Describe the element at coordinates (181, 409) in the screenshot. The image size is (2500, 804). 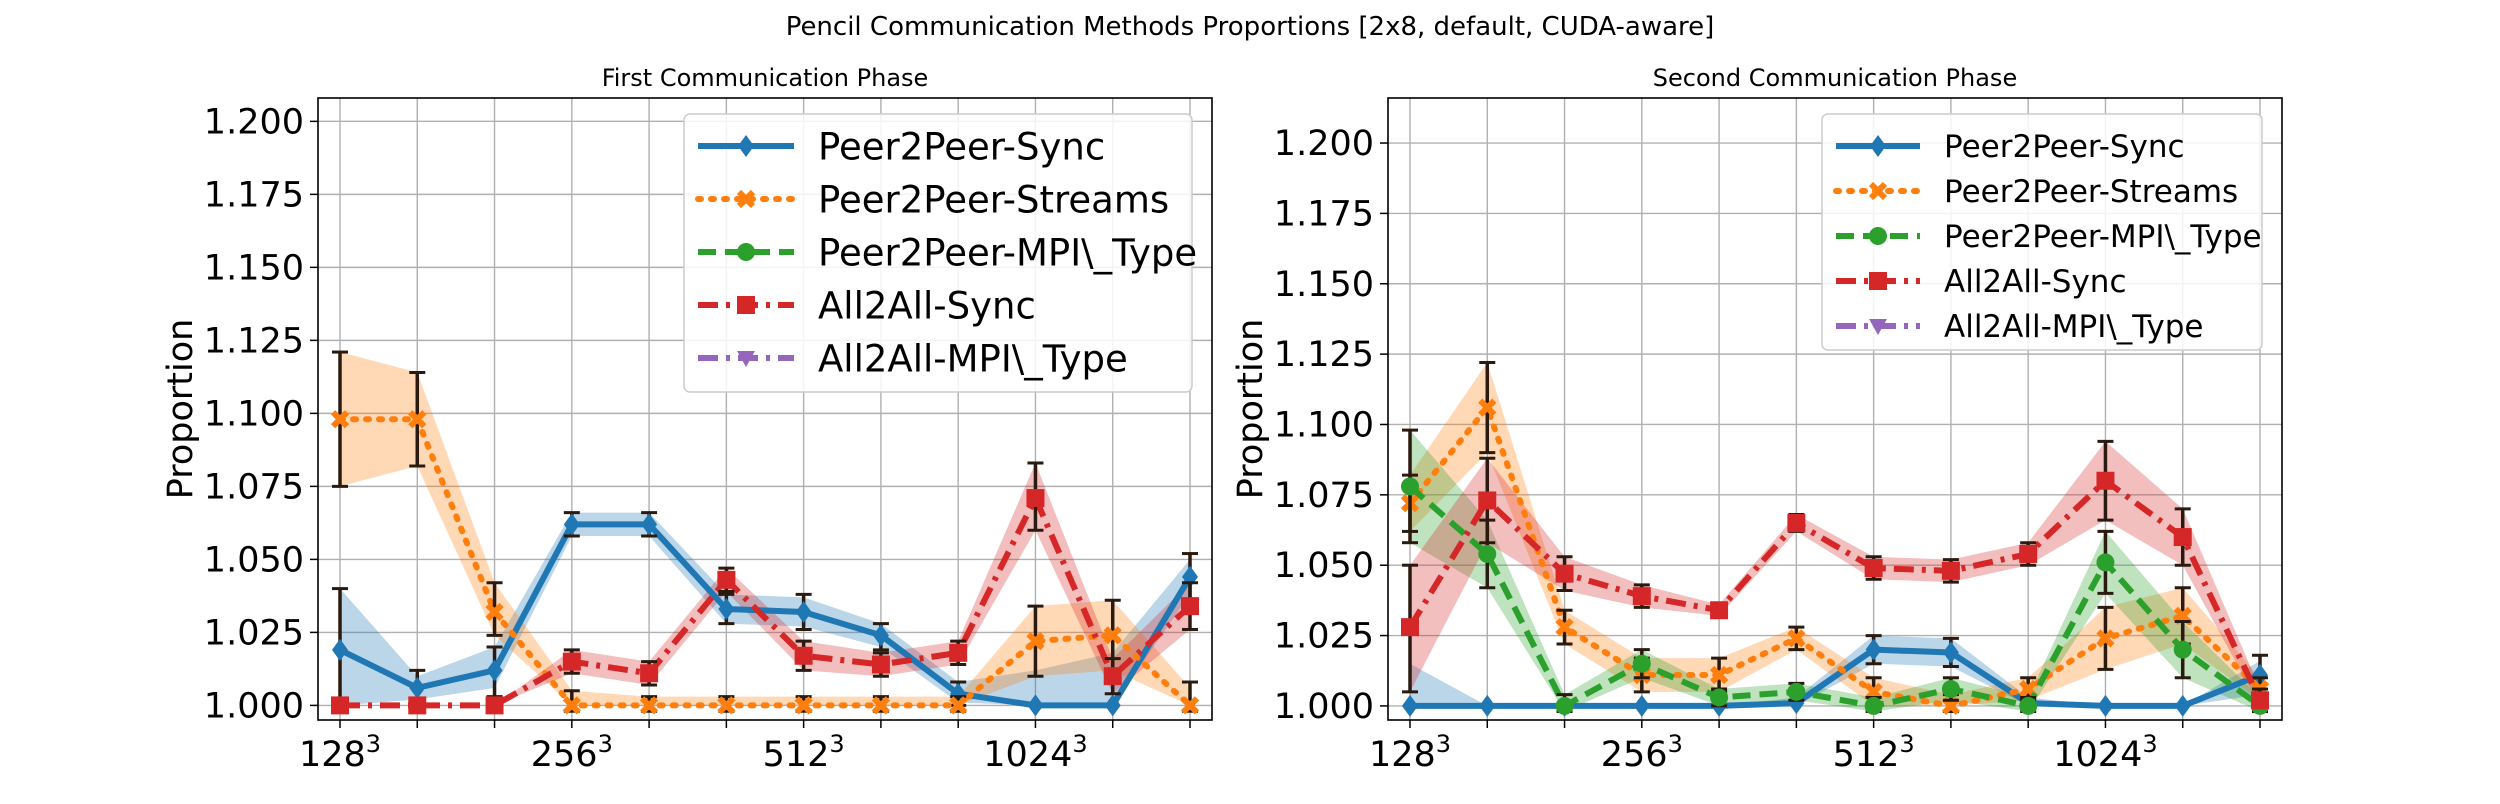
I see `y-axis-label: Proportion` at that location.